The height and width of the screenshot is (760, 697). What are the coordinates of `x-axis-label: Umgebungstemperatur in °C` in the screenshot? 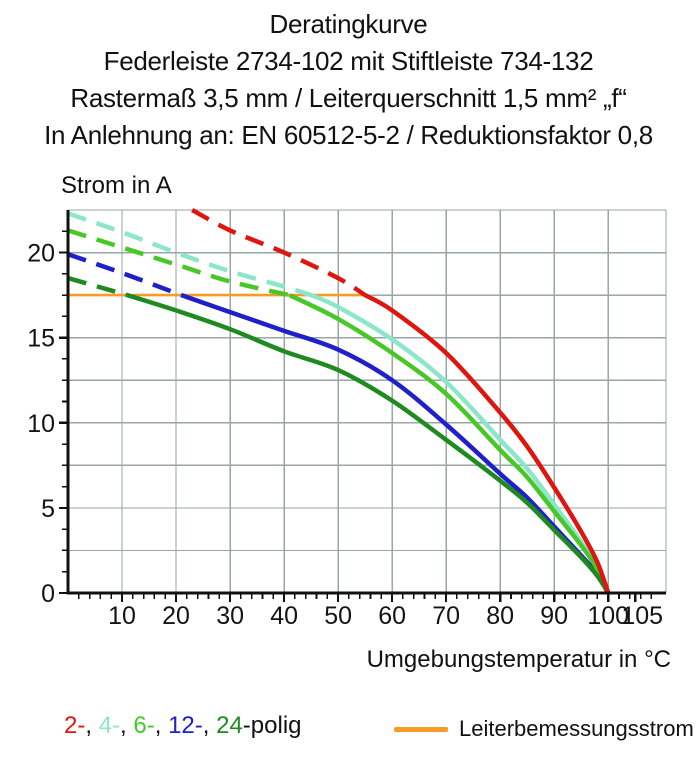 It's located at (518, 659).